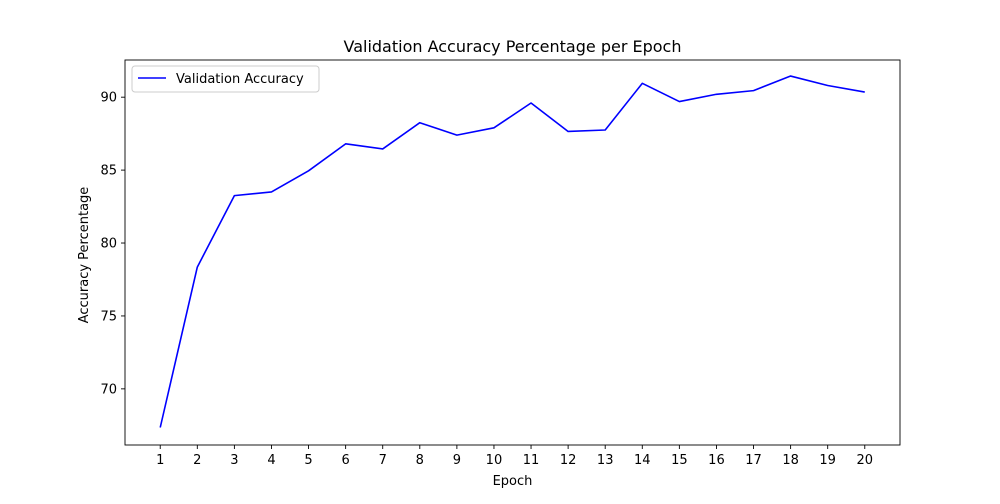  Describe the element at coordinates (345, 460) in the screenshot. I see `x-tick-label: 6` at that location.